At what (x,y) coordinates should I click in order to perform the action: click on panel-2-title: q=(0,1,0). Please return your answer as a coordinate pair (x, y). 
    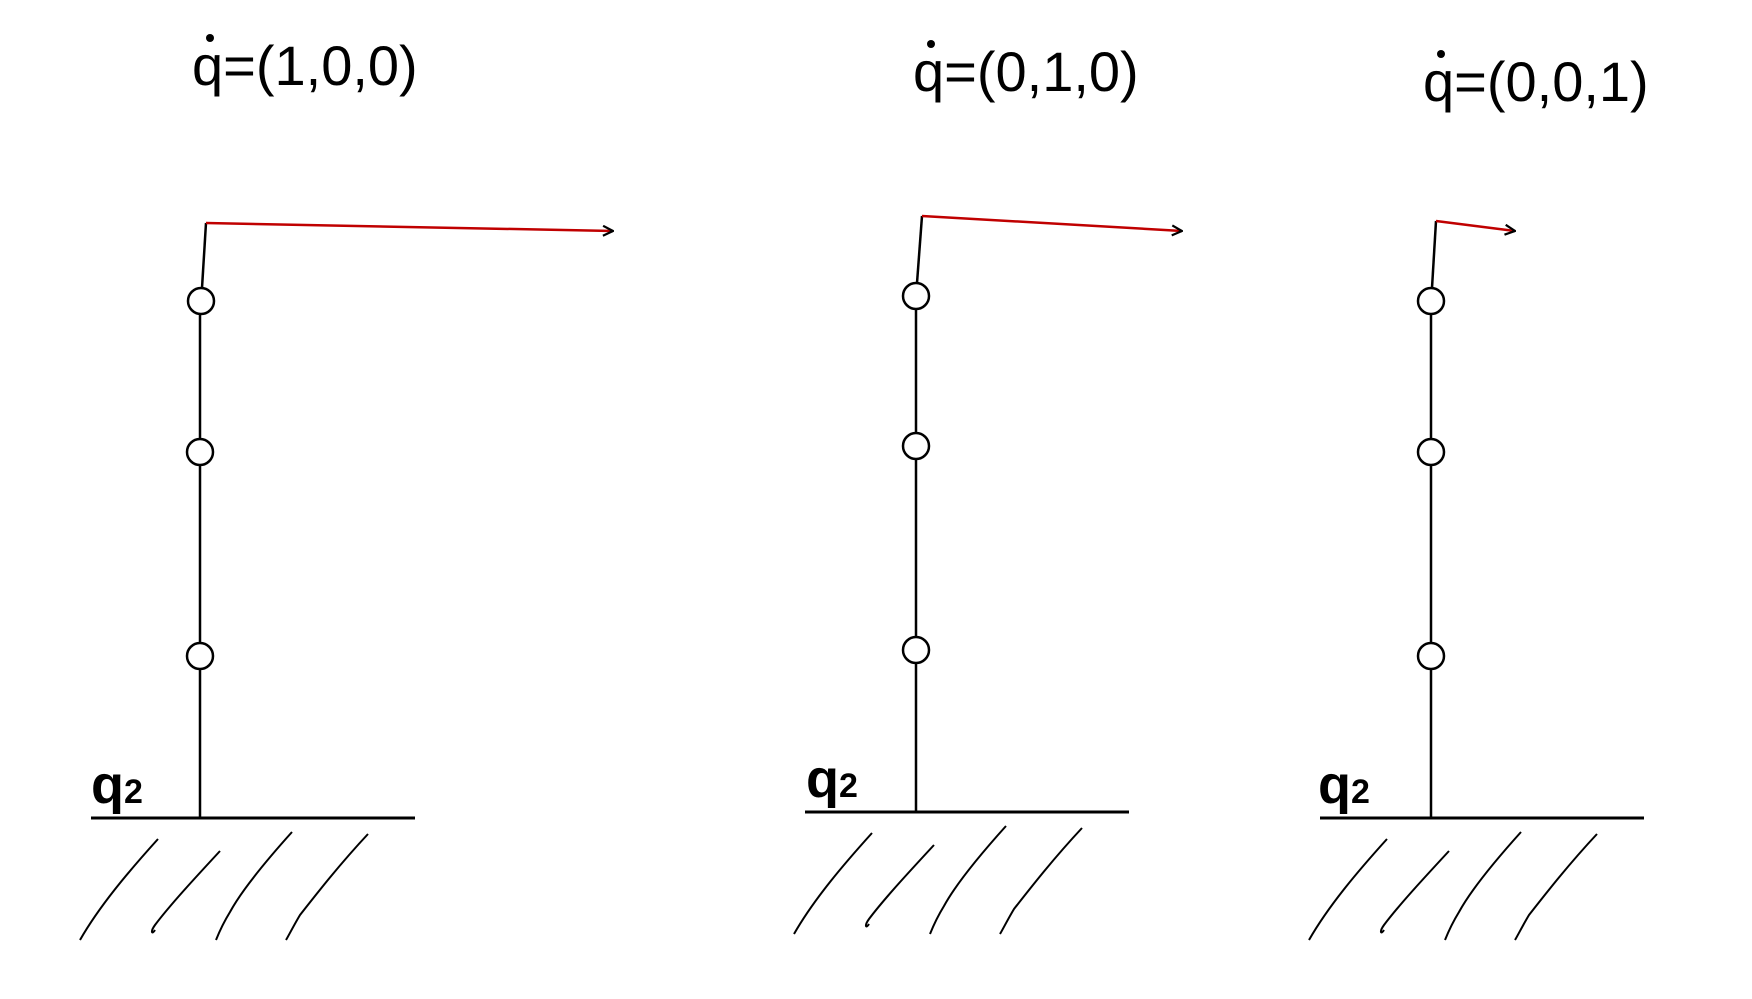
    Looking at the image, I should click on (1026, 71).